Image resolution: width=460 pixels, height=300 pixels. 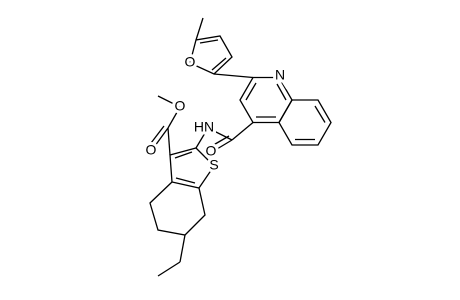 I want to click on pyridine-ring, so click(x=266, y=100).